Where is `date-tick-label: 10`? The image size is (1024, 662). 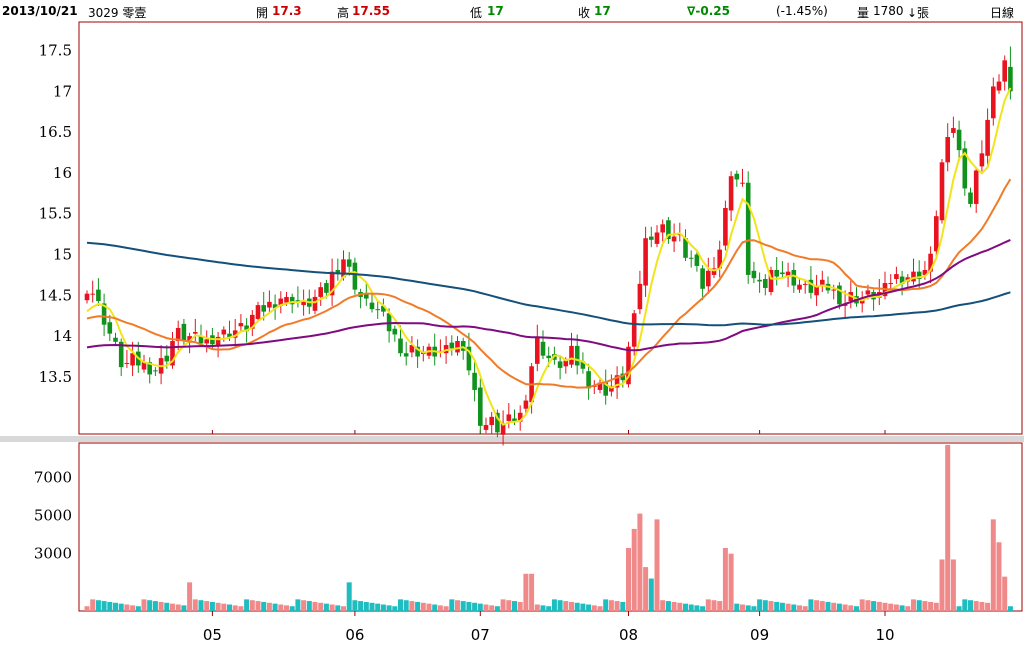
date-tick-label: 10 is located at coordinates (884, 635).